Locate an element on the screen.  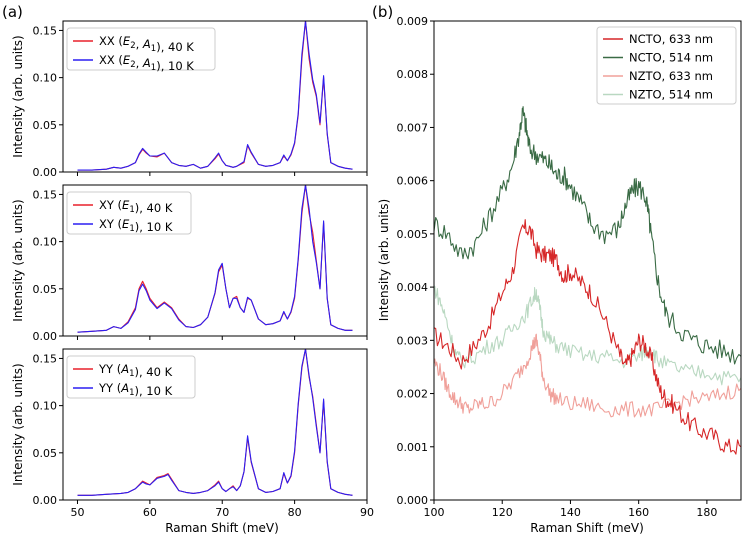
y-tick-label-b: 0.004 is located at coordinates (413, 287).